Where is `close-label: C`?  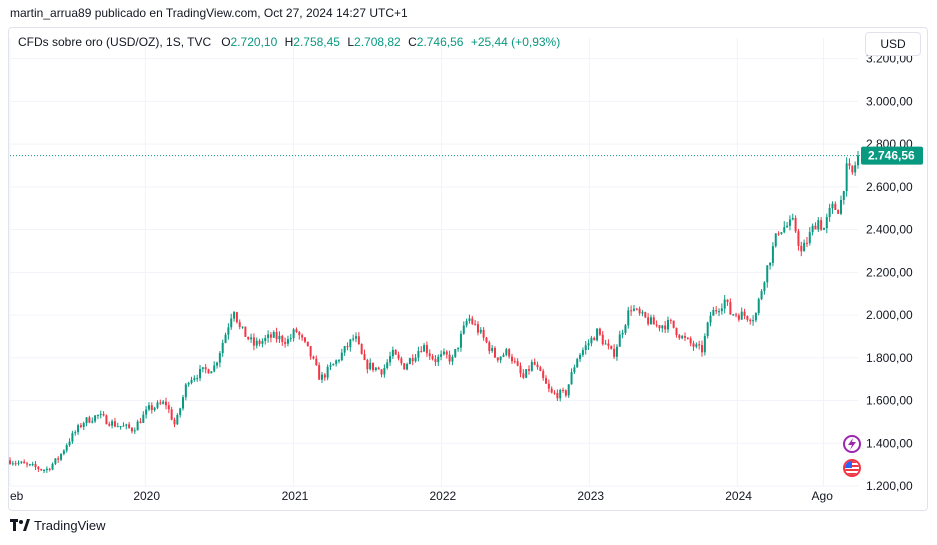 close-label: C is located at coordinates (412, 42).